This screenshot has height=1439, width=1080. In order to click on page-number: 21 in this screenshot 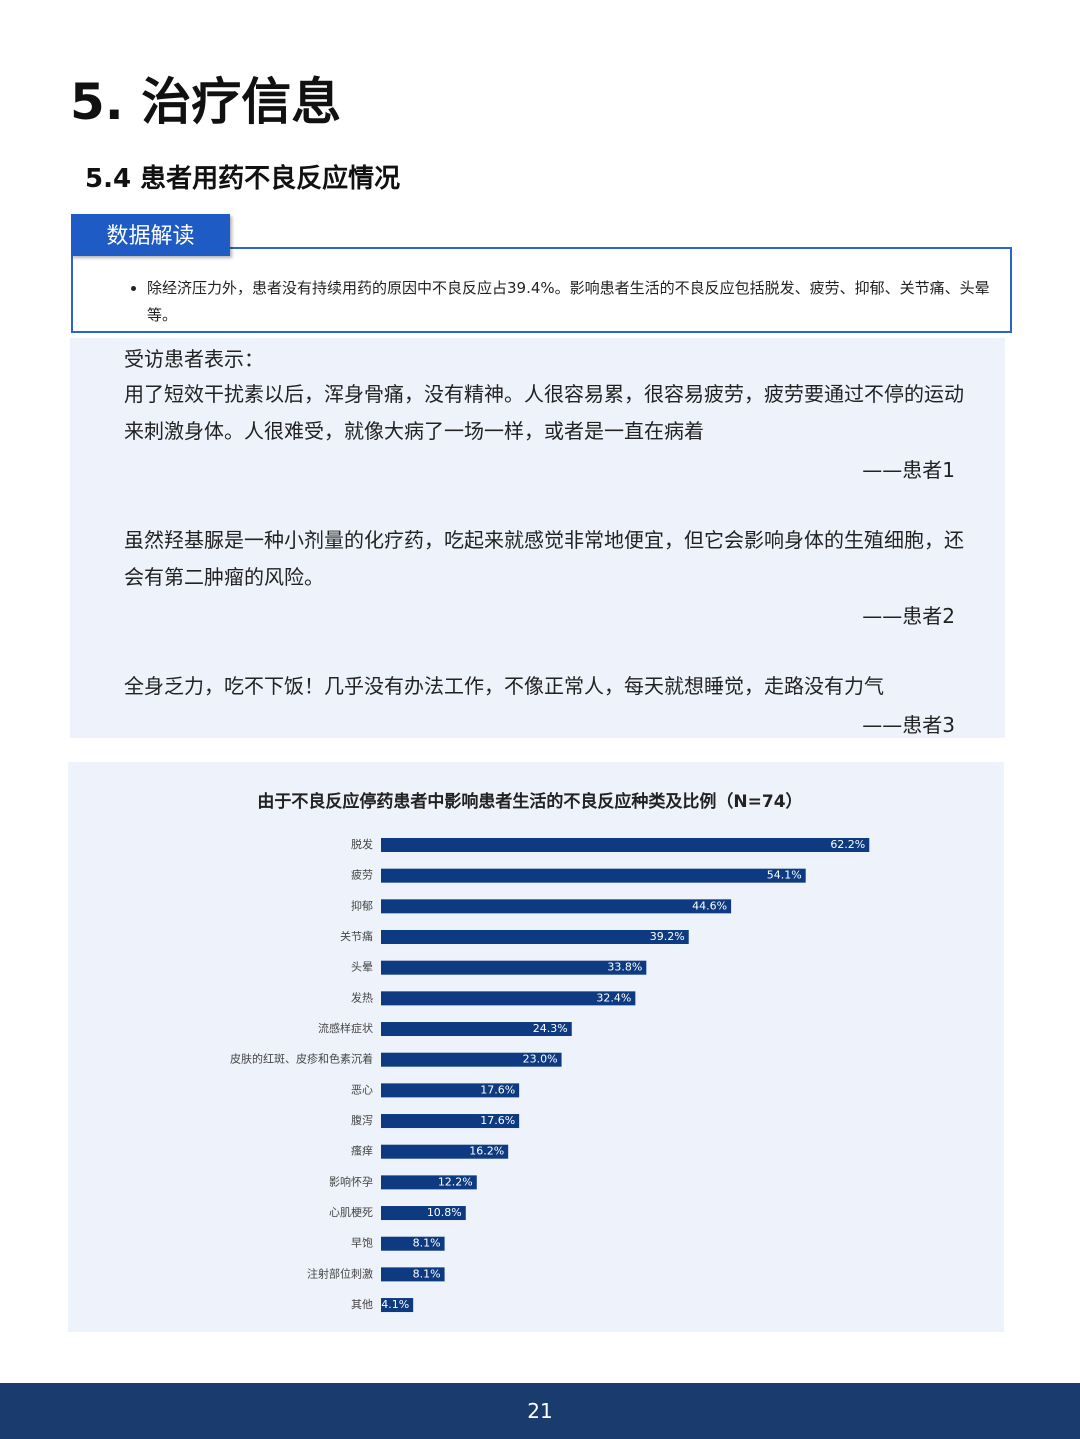, I will do `click(540, 1411)`.